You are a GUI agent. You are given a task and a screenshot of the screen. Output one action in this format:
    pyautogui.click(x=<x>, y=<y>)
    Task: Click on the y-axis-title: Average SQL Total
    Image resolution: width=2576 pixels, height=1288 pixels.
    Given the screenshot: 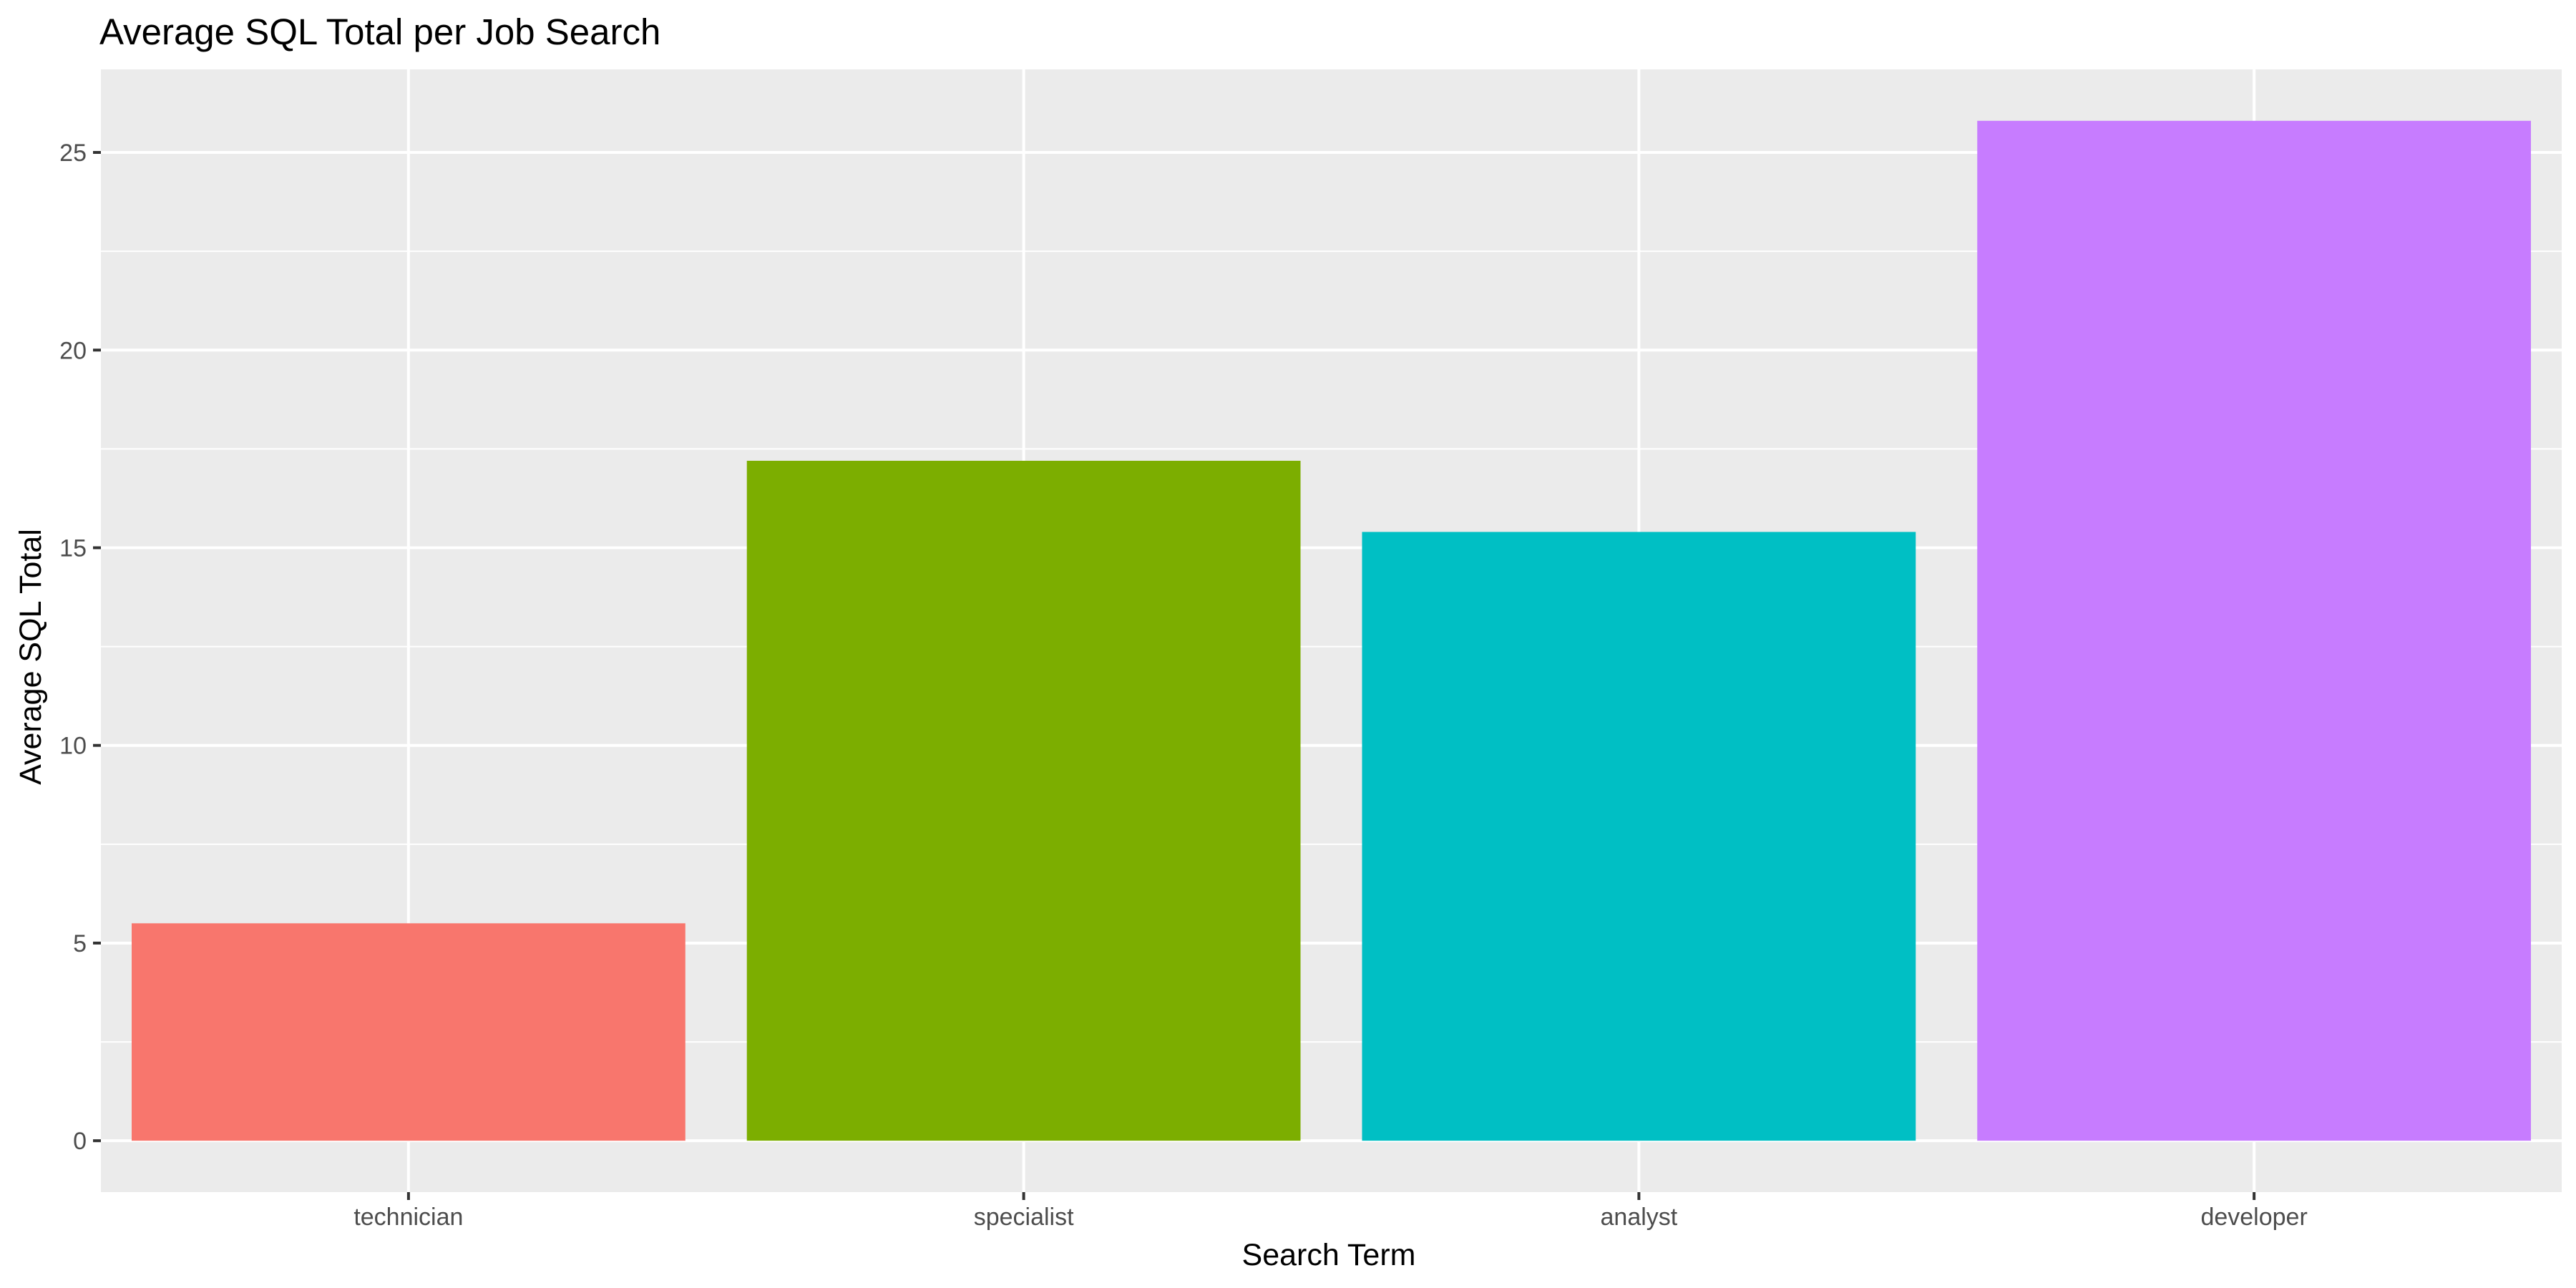 What is the action you would take?
    pyautogui.click(x=31, y=657)
    